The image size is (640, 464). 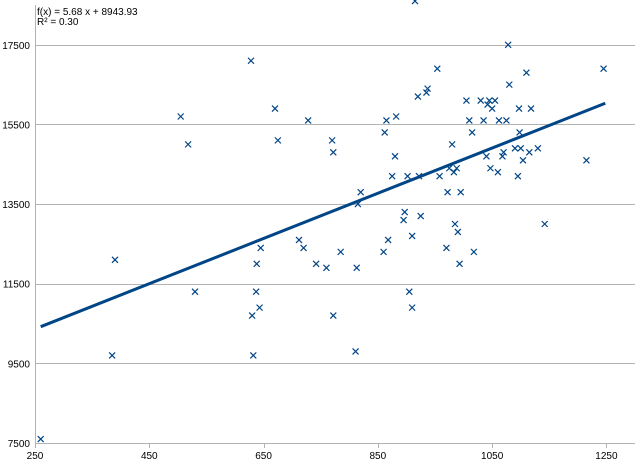 What do you see at coordinates (19, 444) in the screenshot?
I see `y-tick-label-0: 7500` at bounding box center [19, 444].